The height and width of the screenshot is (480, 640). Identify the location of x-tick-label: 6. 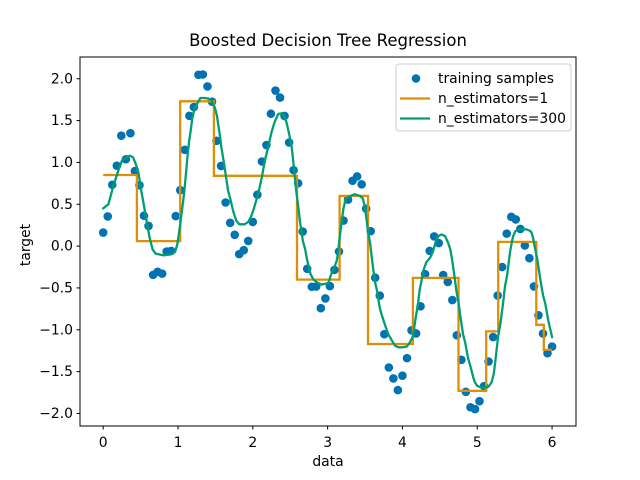
(552, 443).